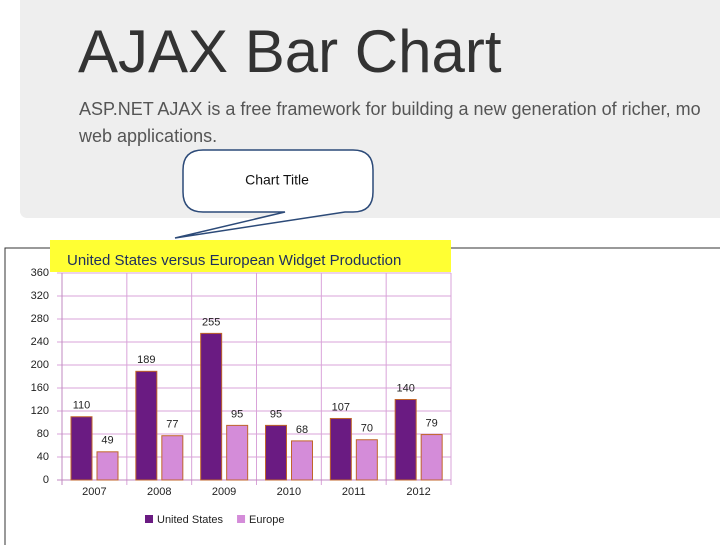  What do you see at coordinates (277, 180) in the screenshot?
I see `callout-label: Chart Title` at bounding box center [277, 180].